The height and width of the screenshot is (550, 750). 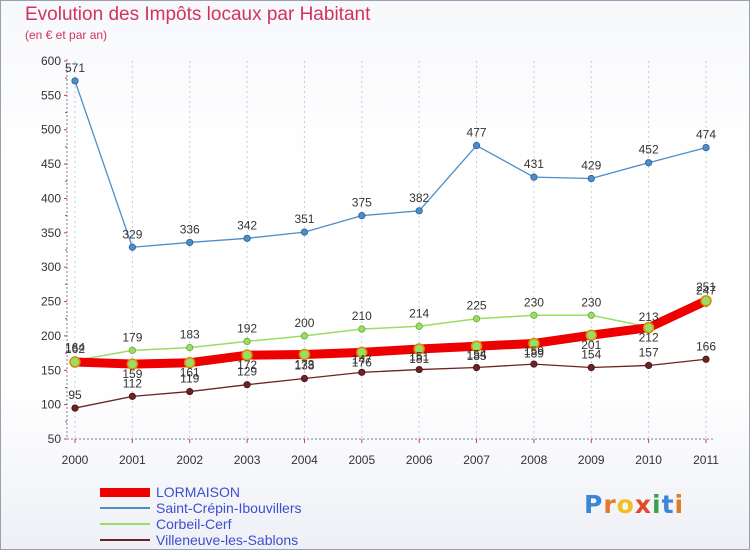 I want to click on x-tick-label: 2006, so click(x=419, y=460).